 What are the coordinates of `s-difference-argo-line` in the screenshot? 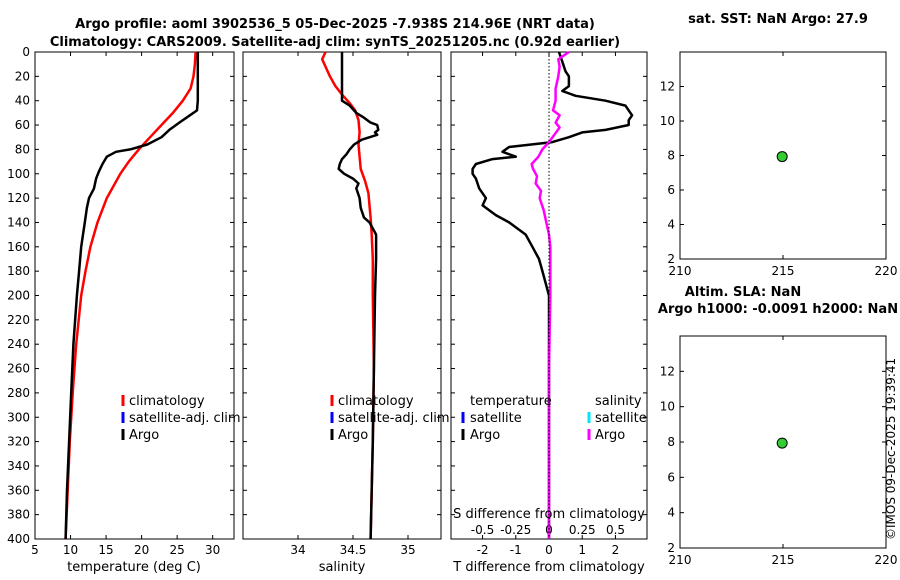 It's located at (550, 294).